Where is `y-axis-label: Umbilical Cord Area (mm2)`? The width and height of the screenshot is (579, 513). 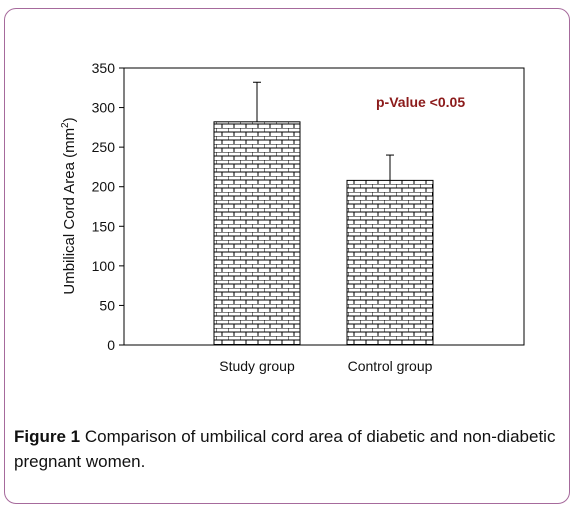
y-axis-label: Umbilical Cord Area (mm2) is located at coordinates (69, 205).